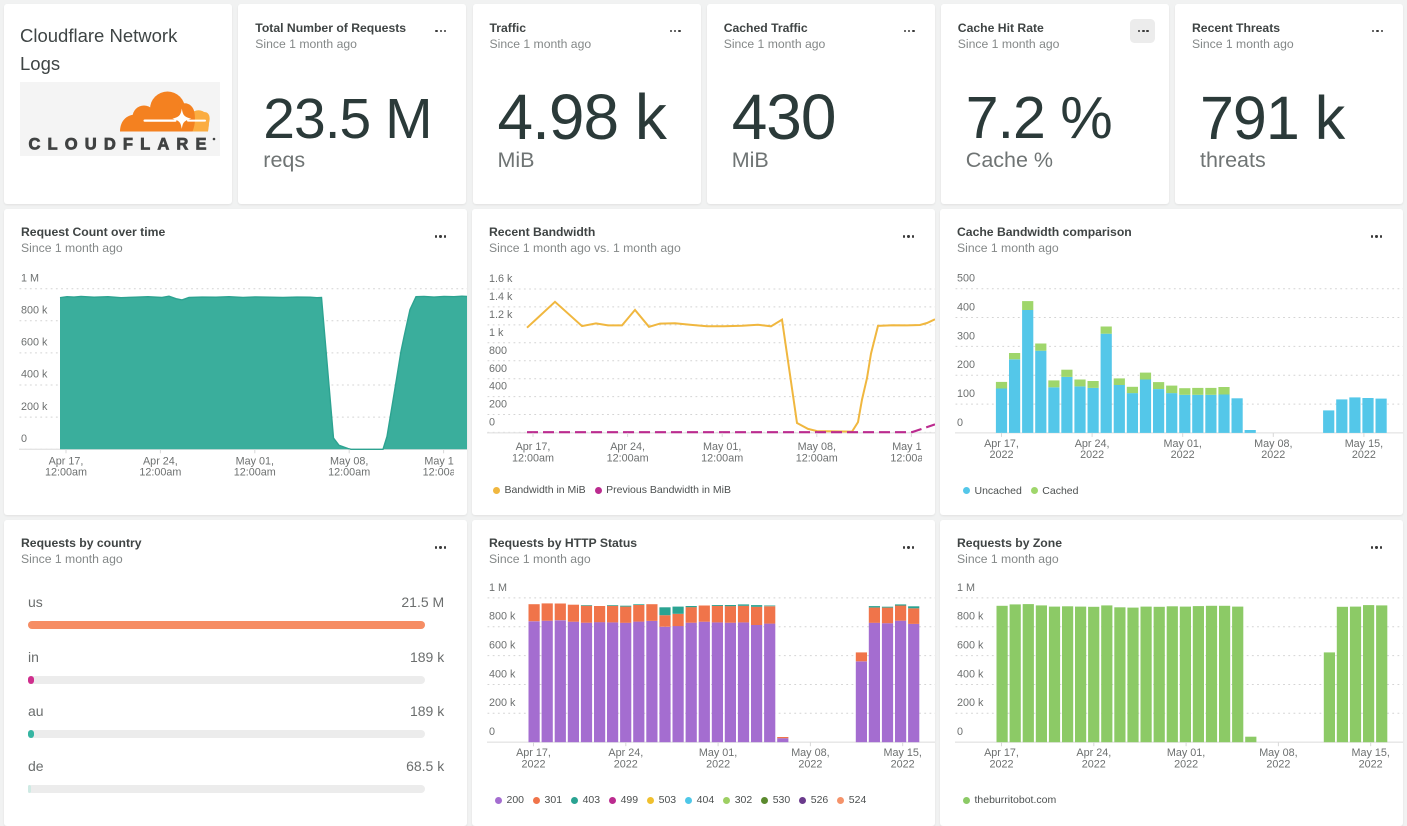 The width and height of the screenshot is (1407, 826). What do you see at coordinates (501, 315) in the screenshot?
I see `svg-text: 1.2 k` at bounding box center [501, 315].